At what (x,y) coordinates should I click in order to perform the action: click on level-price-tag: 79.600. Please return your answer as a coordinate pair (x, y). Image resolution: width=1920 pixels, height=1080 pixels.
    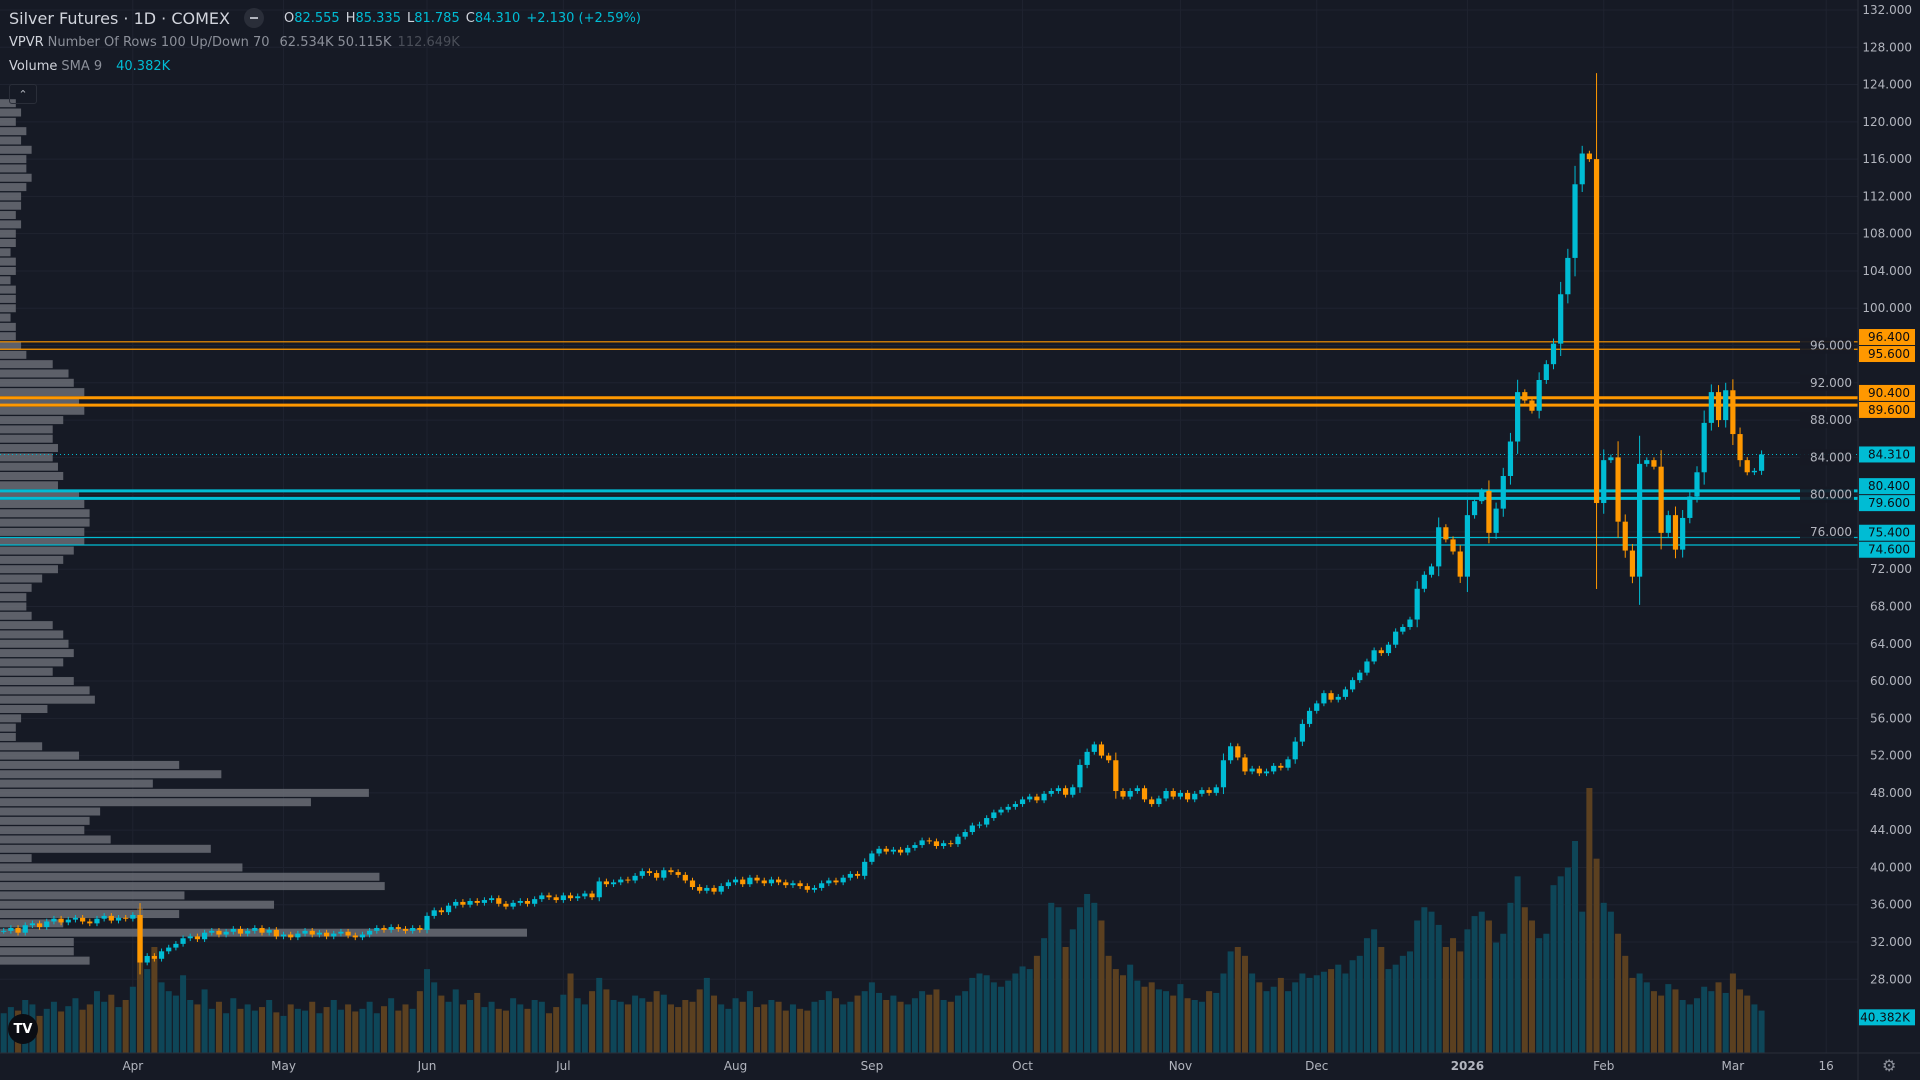
    Looking at the image, I should click on (1889, 503).